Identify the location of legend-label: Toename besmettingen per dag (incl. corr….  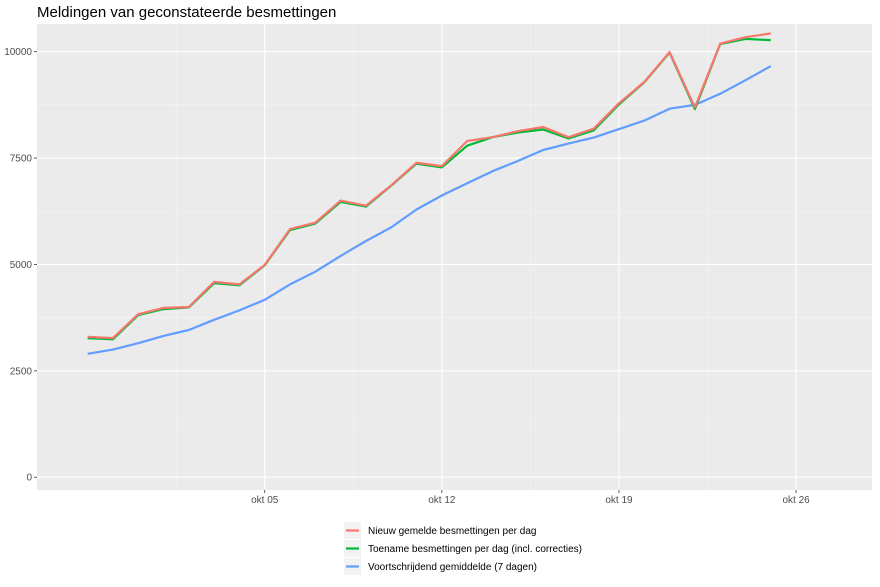
(475, 549).